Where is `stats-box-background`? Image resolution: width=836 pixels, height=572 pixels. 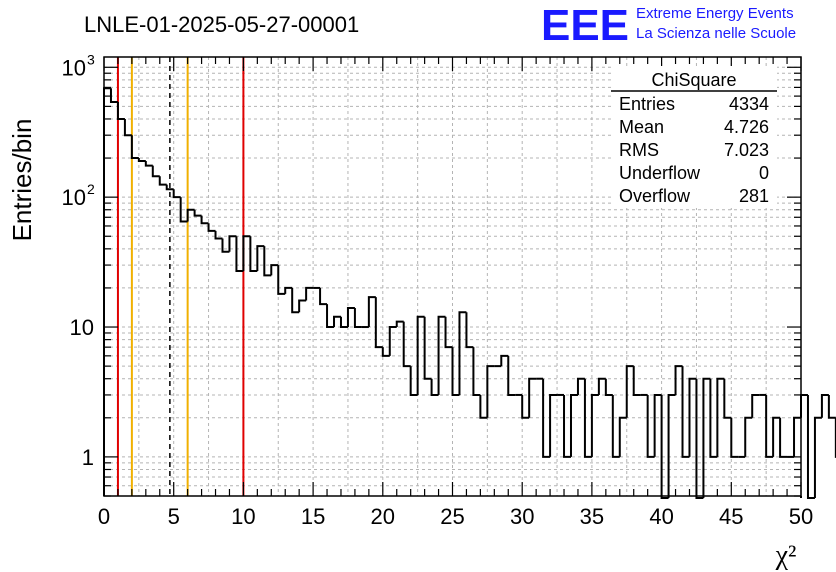
stats-box-background is located at coordinates (694, 137).